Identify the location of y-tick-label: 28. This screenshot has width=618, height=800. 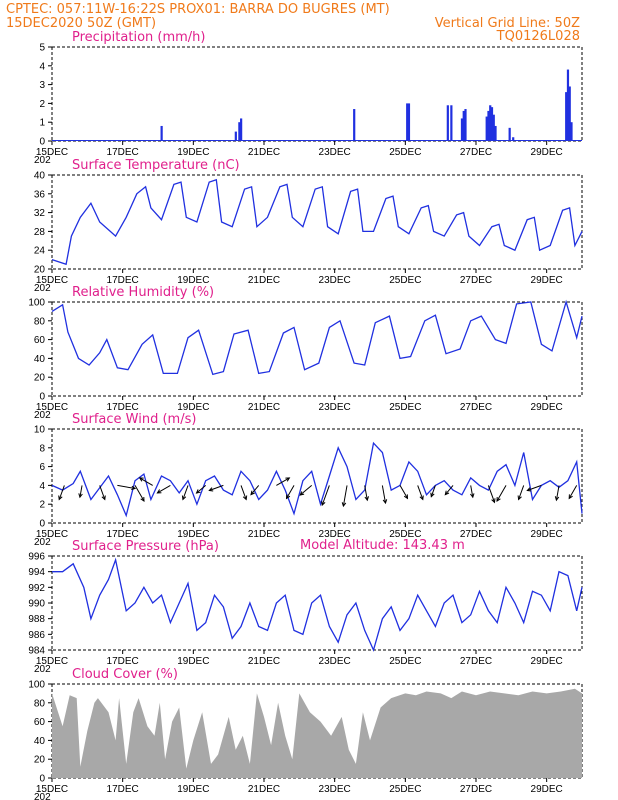
(40, 232).